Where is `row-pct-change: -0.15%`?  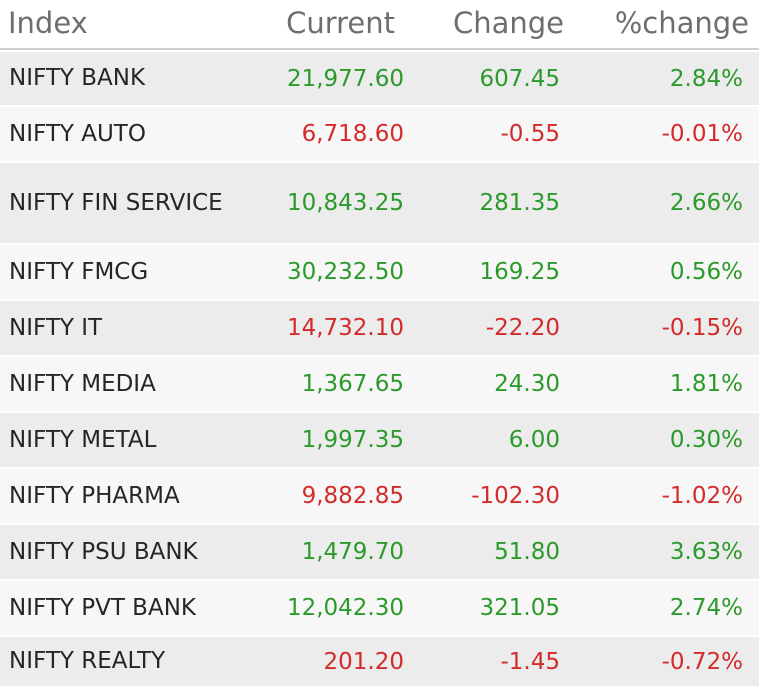 row-pct-change: -0.15% is located at coordinates (702, 328).